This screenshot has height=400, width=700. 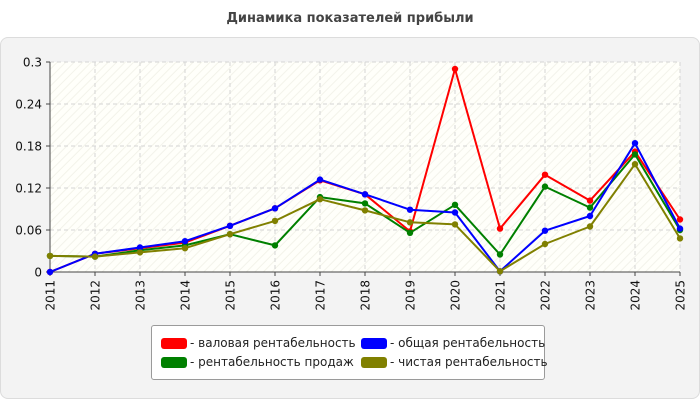 What do you see at coordinates (411, 295) in the screenshot?
I see `x-tick-label: 2019` at bounding box center [411, 295].